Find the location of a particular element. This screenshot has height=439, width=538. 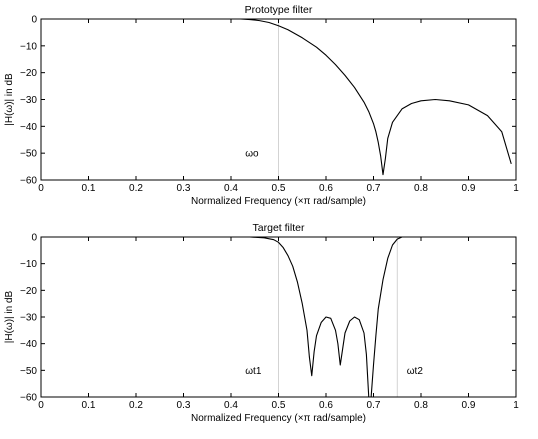

chart-title: Prototype filter is located at coordinates (279, 10).